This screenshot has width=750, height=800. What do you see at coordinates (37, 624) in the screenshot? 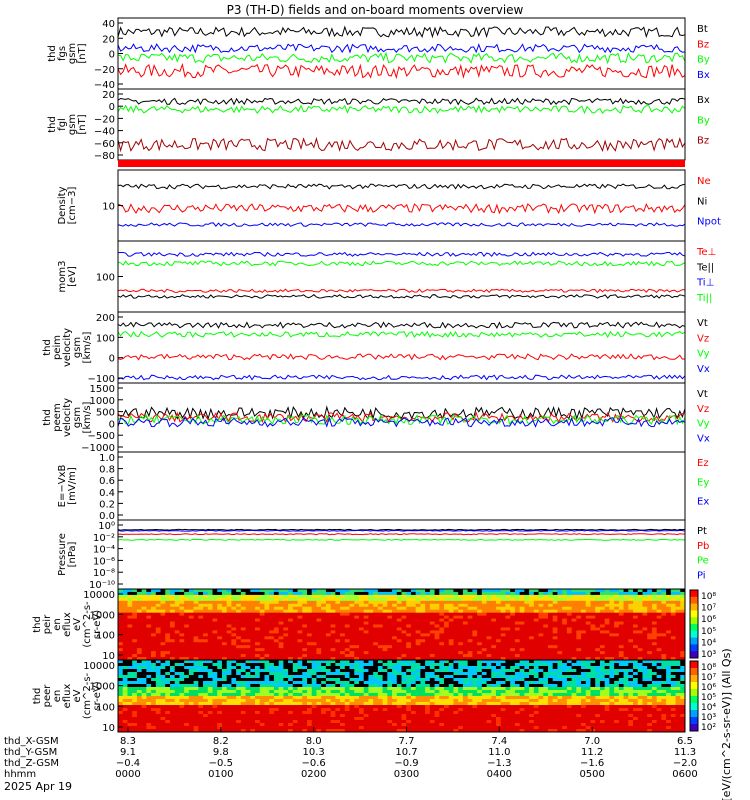
I see `y-axis-label: thd` at bounding box center [37, 624].